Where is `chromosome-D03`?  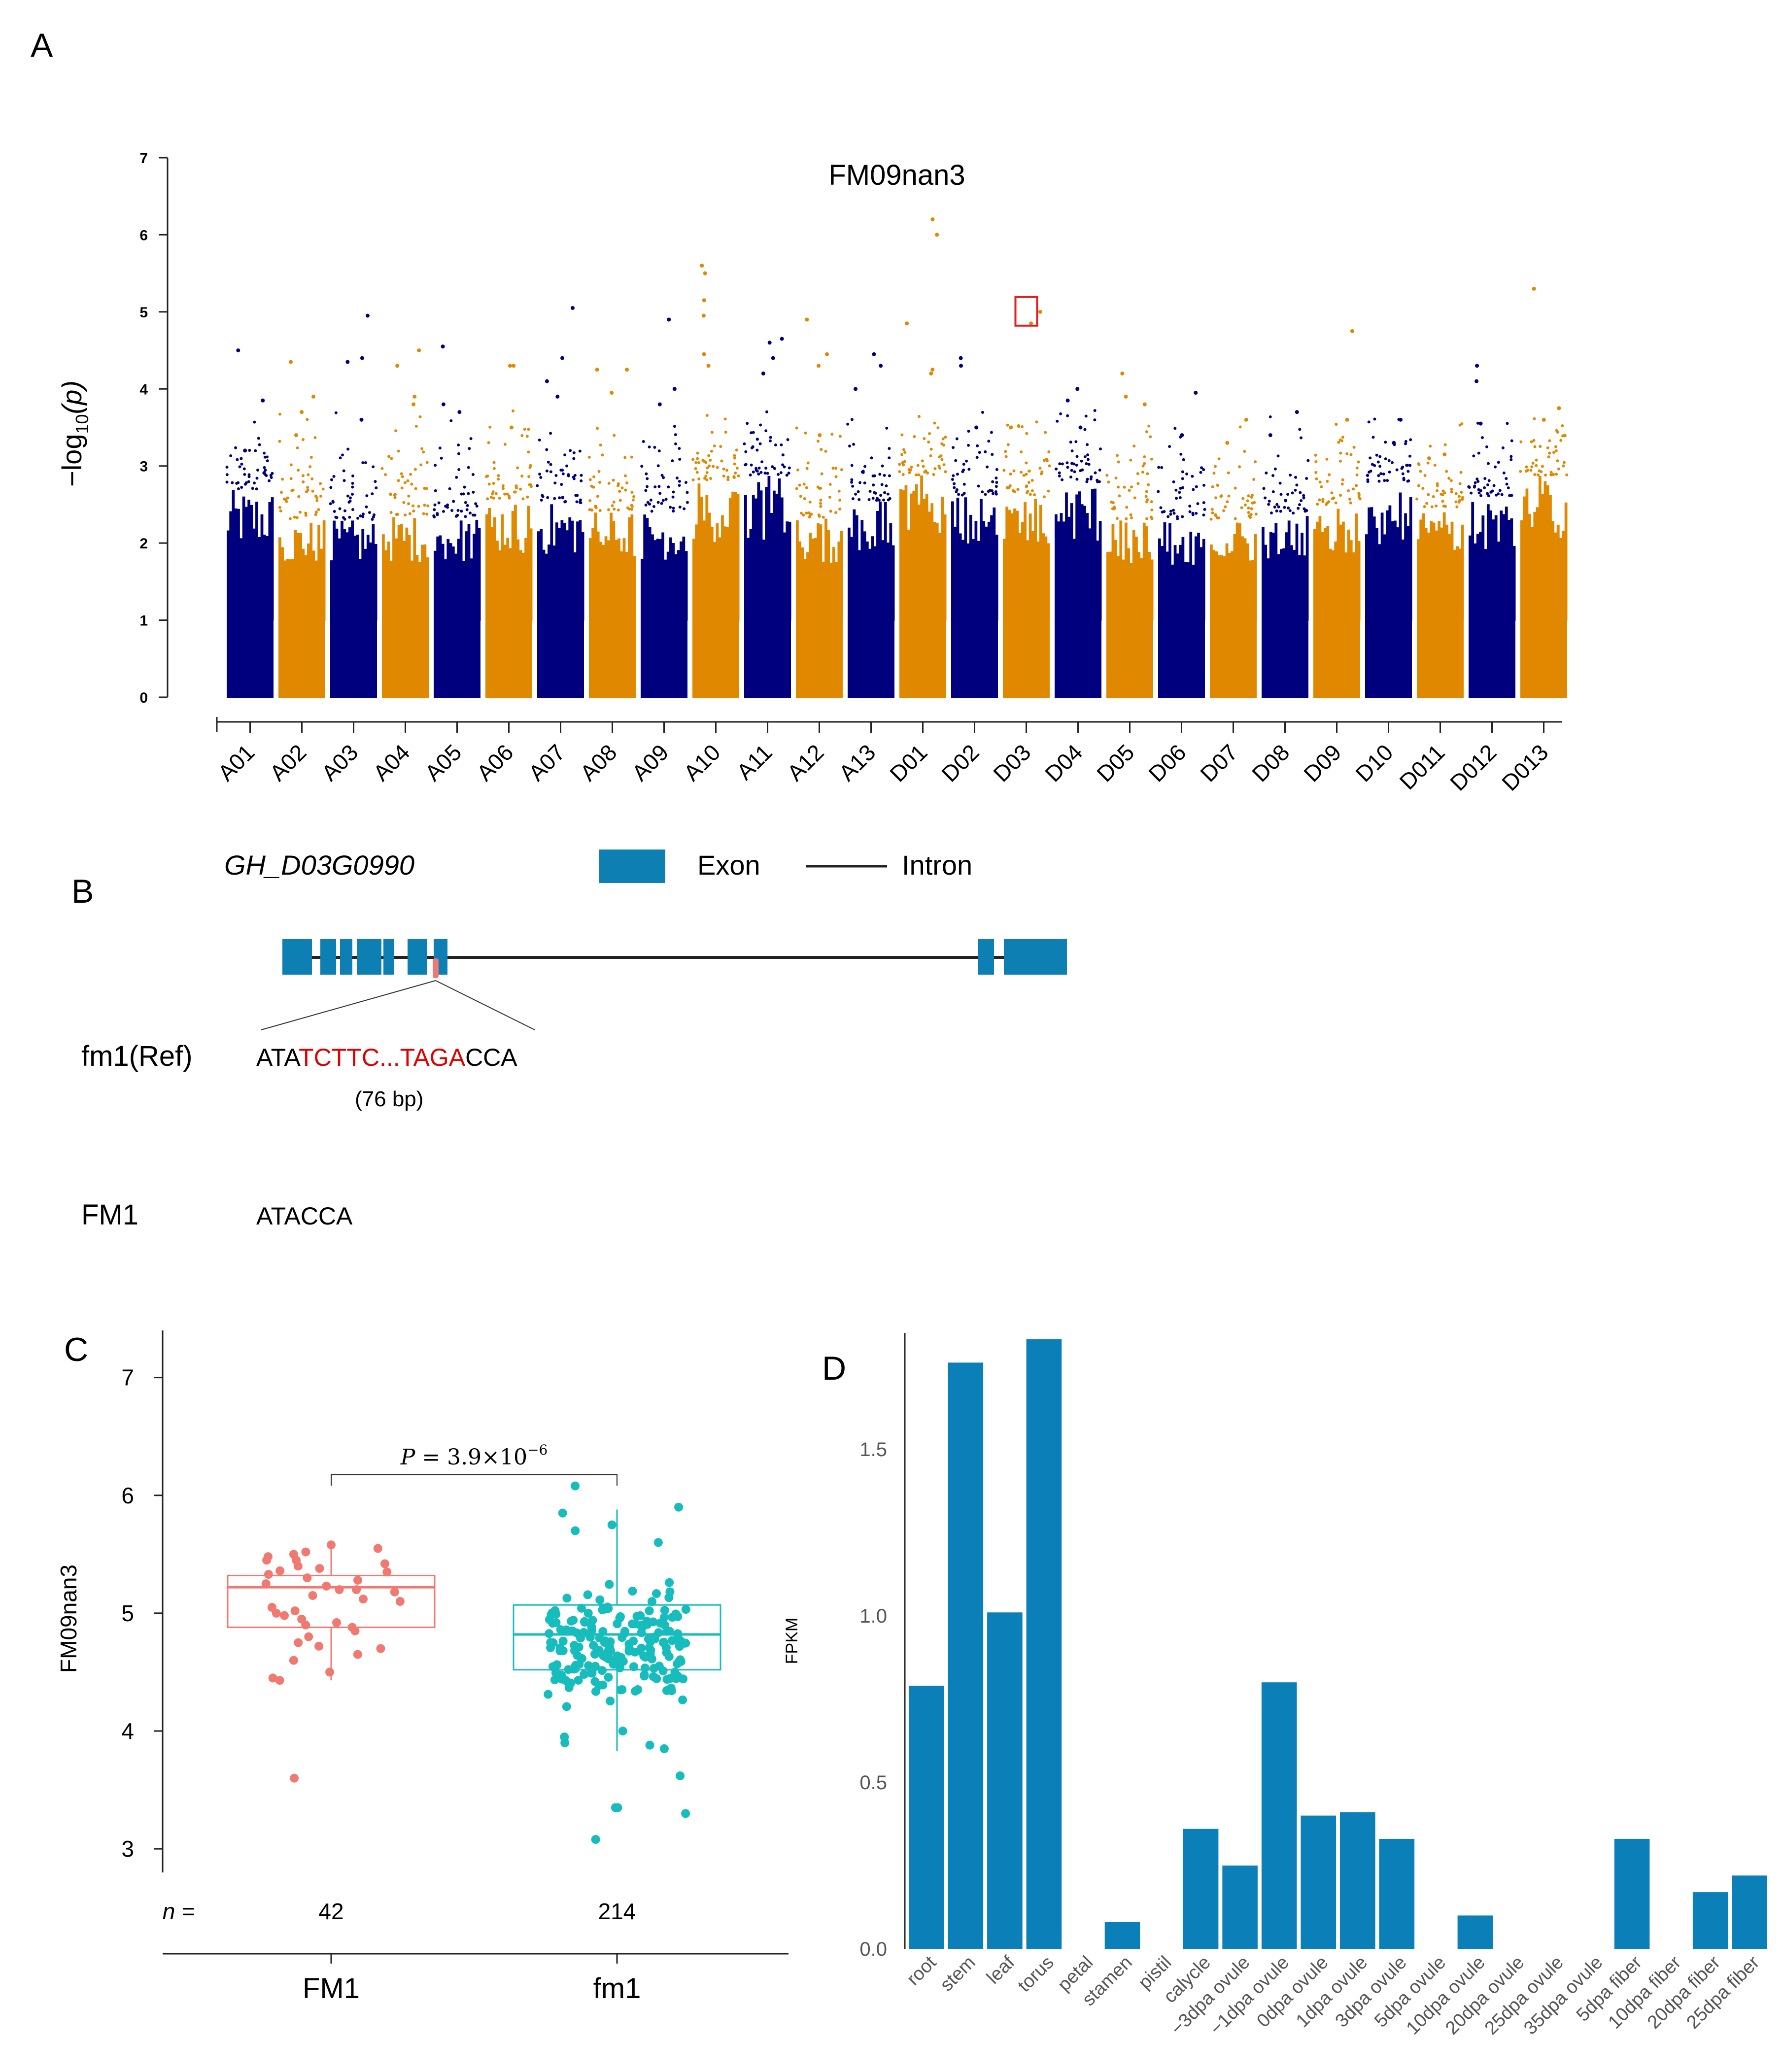
chromosome-D03 is located at coordinates (1026, 503).